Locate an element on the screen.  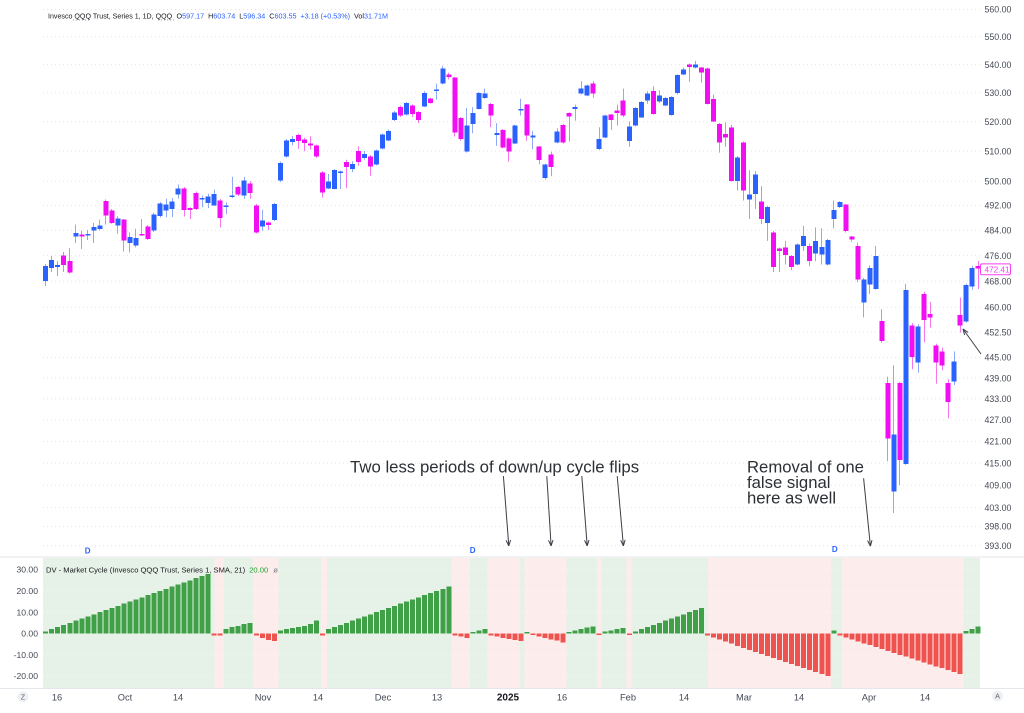
svg-text: -10.00 is located at coordinates (26, 655).